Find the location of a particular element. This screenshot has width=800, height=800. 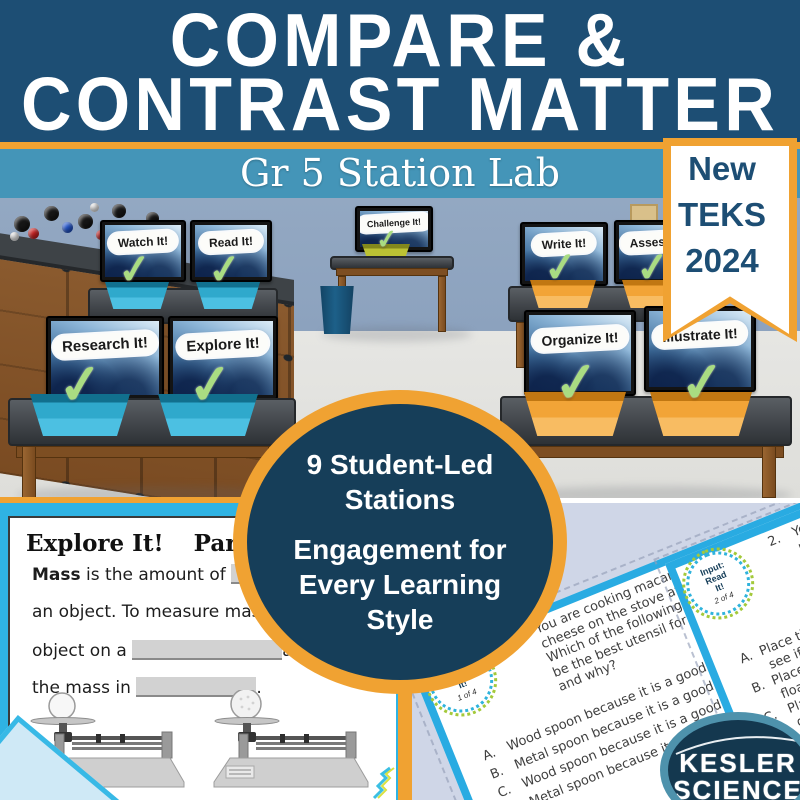

ribbon-line-new: New is located at coordinates (722, 168).